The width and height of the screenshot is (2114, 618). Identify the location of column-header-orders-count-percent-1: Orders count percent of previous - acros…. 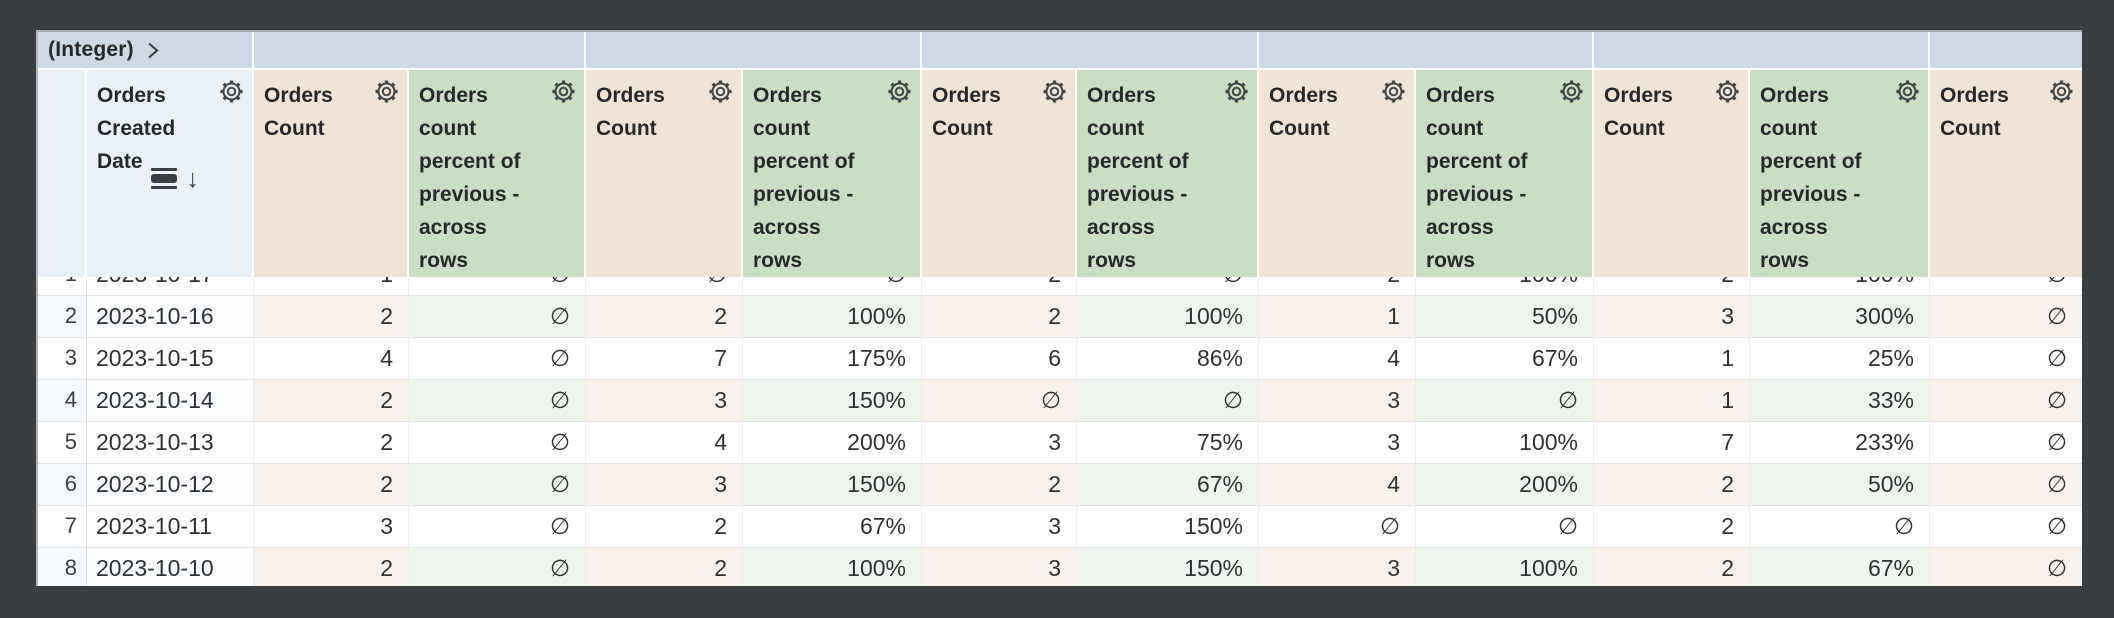
(497, 173).